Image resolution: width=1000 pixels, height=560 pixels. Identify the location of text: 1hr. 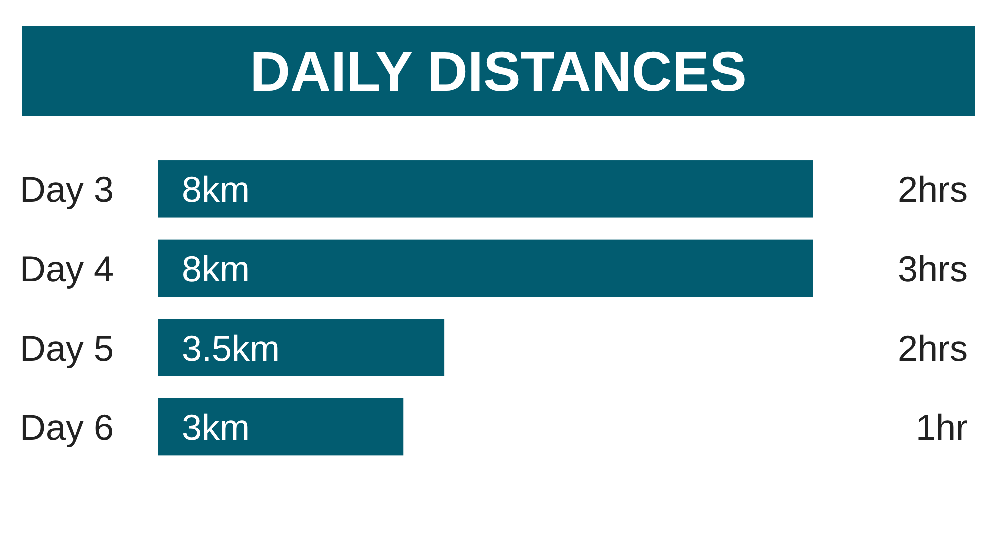
(942, 427).